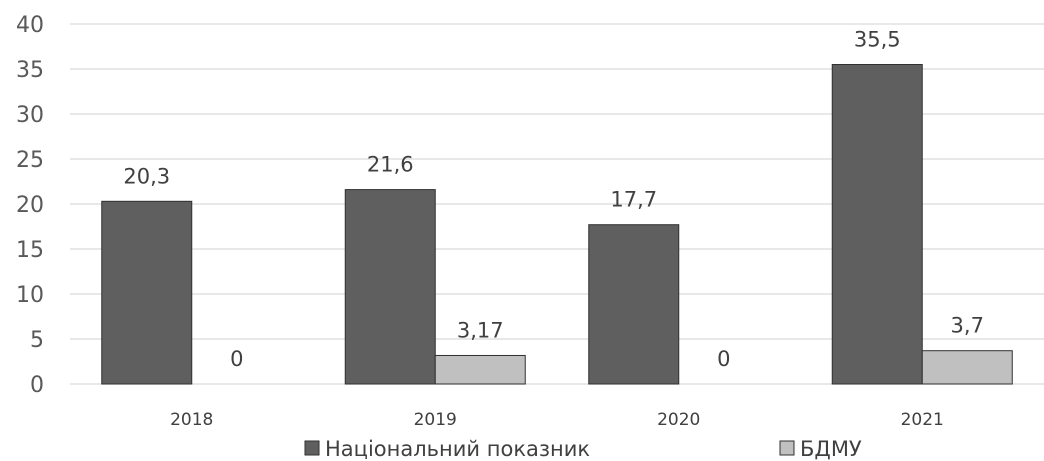 This screenshot has width=1044, height=461. What do you see at coordinates (30, 160) in the screenshot?
I see `y-tick-label: 25` at bounding box center [30, 160].